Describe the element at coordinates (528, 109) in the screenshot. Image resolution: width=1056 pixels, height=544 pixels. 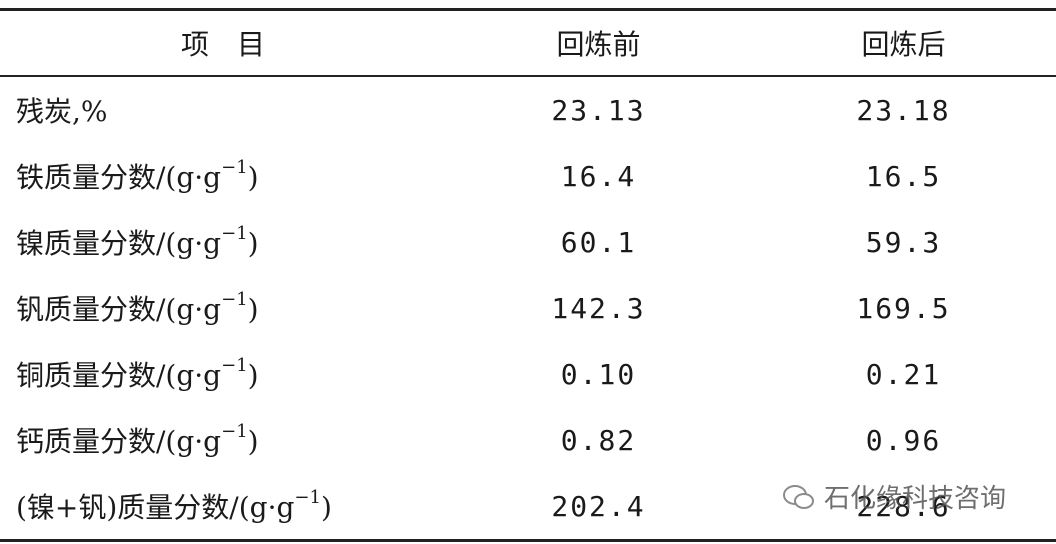
I see `table-row: 残炭,% 23.13 23.18` at that location.